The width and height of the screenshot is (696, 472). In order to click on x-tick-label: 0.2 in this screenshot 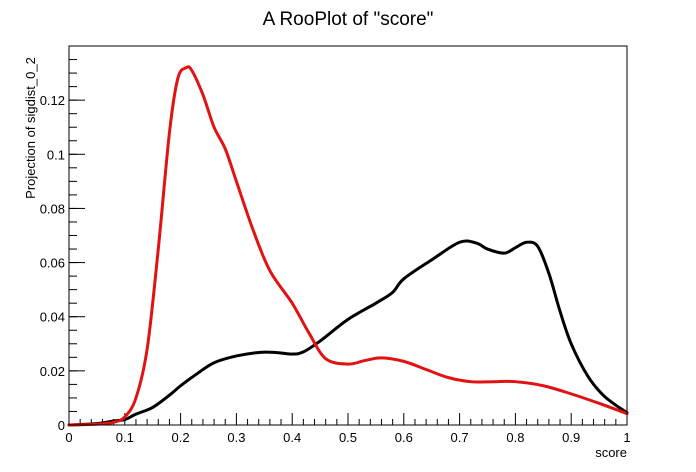, I will do `click(181, 437)`.